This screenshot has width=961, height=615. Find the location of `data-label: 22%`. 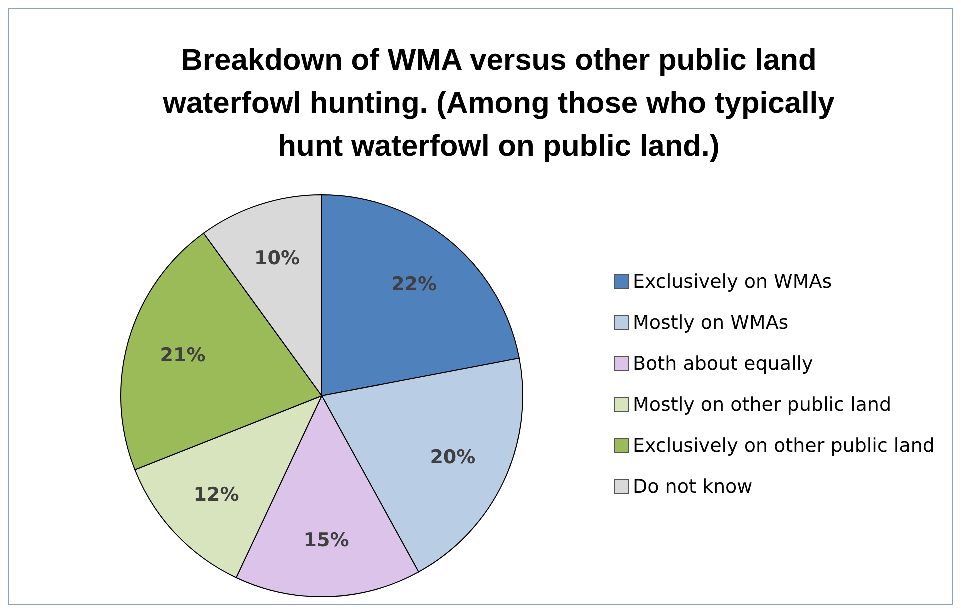

data-label: 22% is located at coordinates (414, 284).